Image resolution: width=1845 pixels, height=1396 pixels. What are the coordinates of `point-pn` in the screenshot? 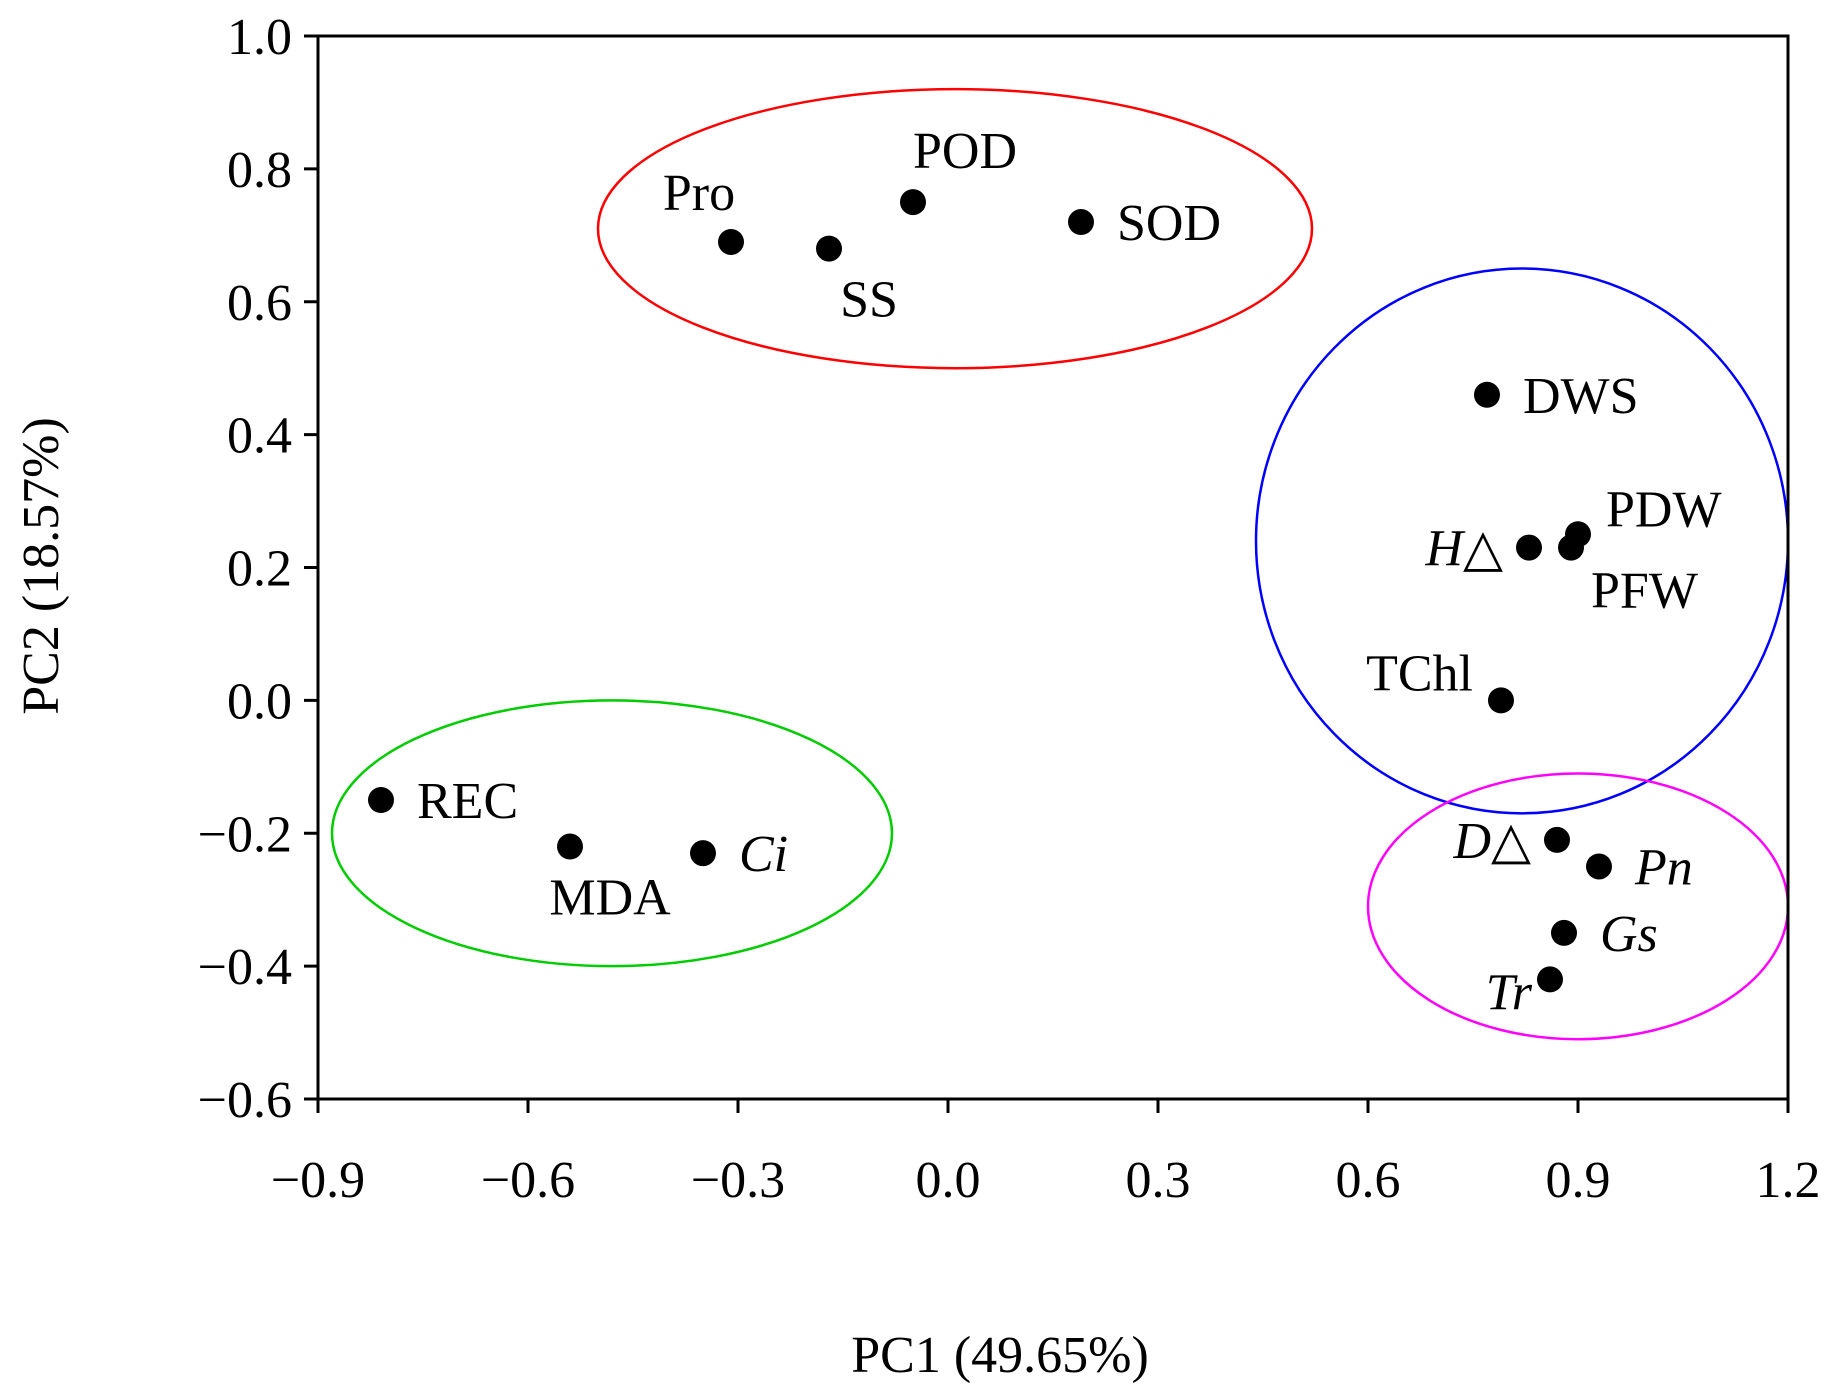 It's located at (1599, 866).